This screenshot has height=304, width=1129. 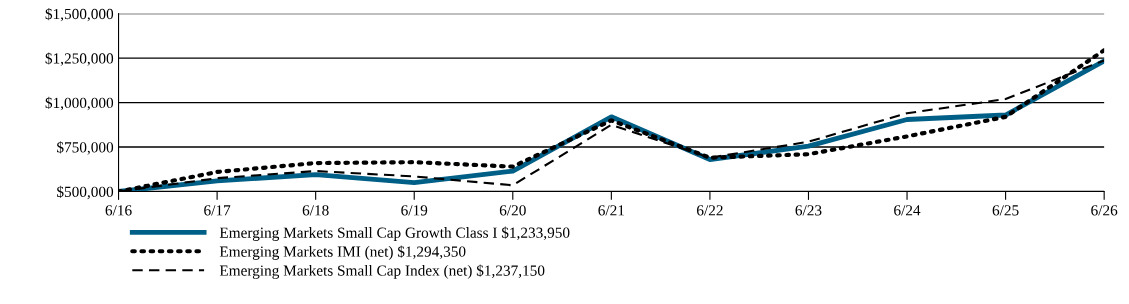 I want to click on y-tick-label: $1,500,000, so click(x=79, y=14).